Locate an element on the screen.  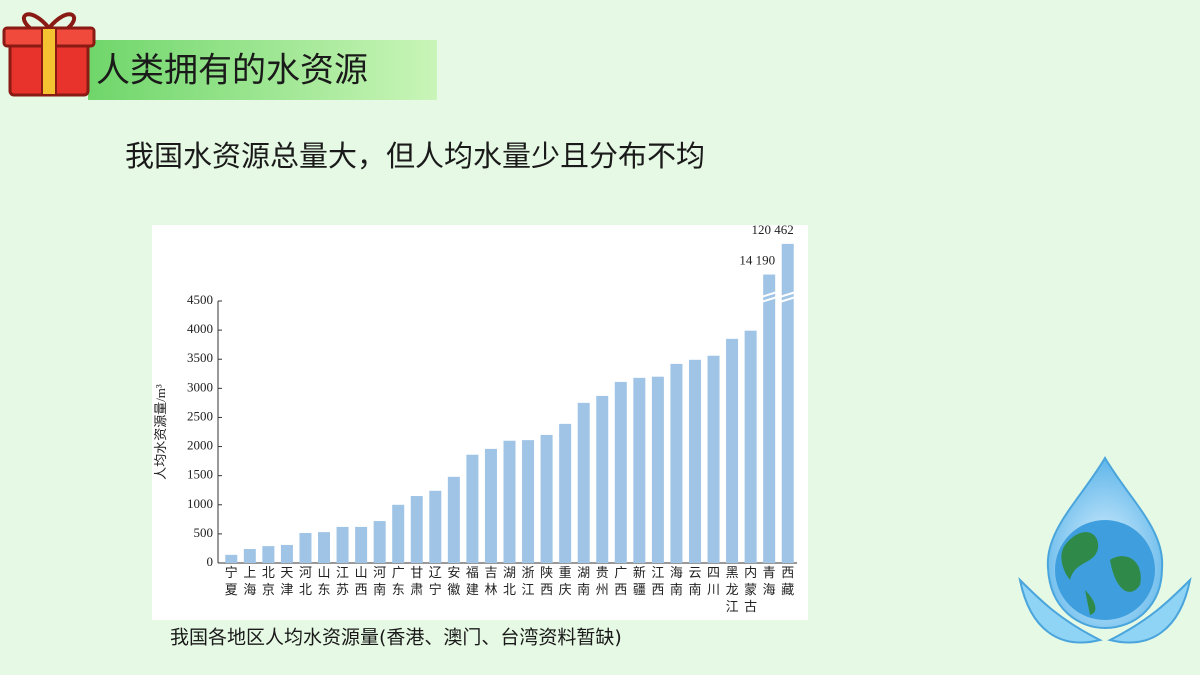
x-tick-label: 内蒙古 is located at coordinates (750, 590).